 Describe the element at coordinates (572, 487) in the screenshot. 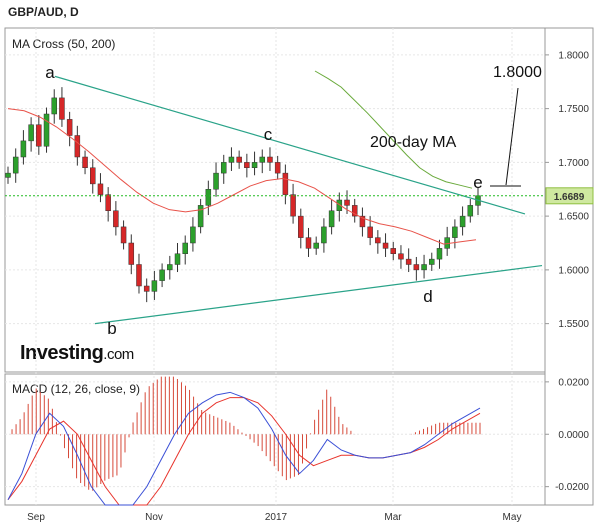

I see `macd-y-tick-label: -0.0200` at that location.